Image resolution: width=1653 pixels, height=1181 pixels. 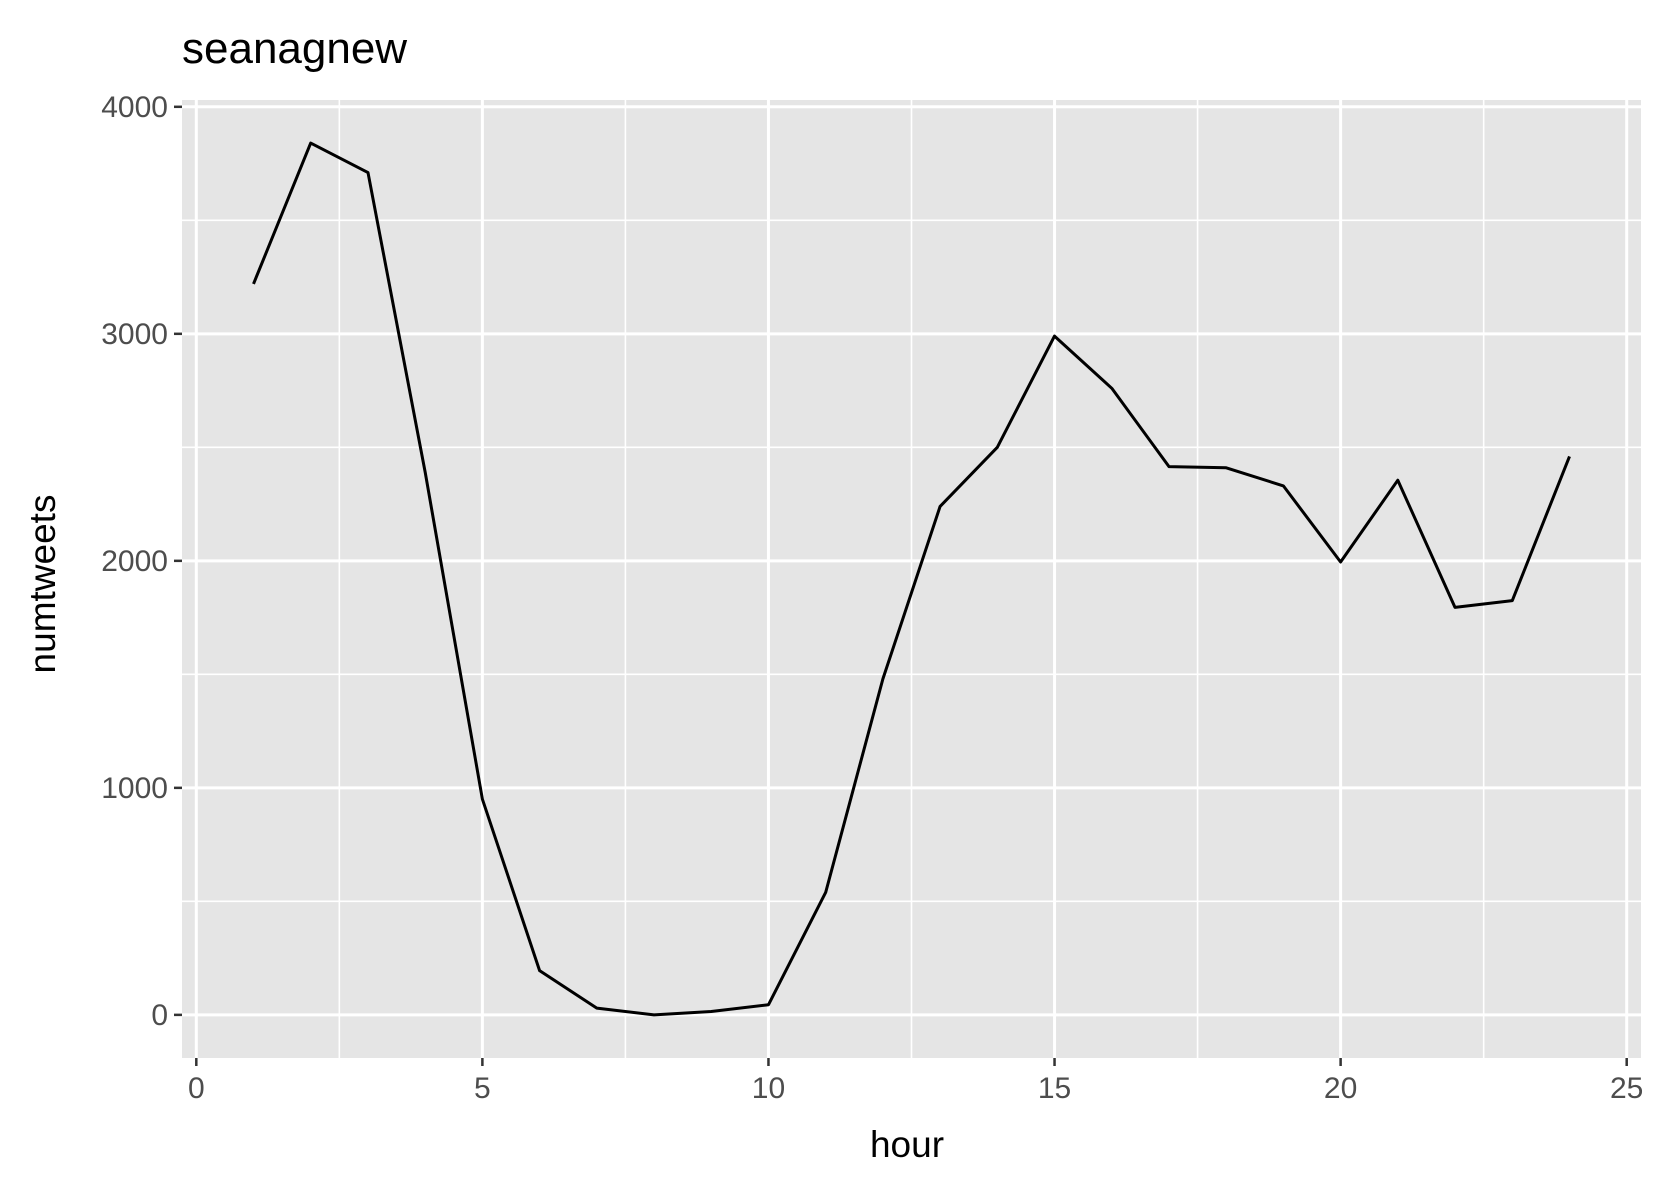 I want to click on x-tick-label: 15, so click(x=1054, y=1088).